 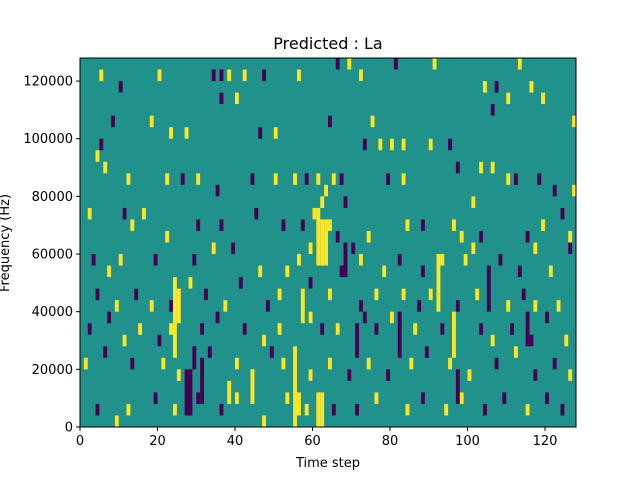 I want to click on chart-title: Predicted : La, so click(x=327, y=43).